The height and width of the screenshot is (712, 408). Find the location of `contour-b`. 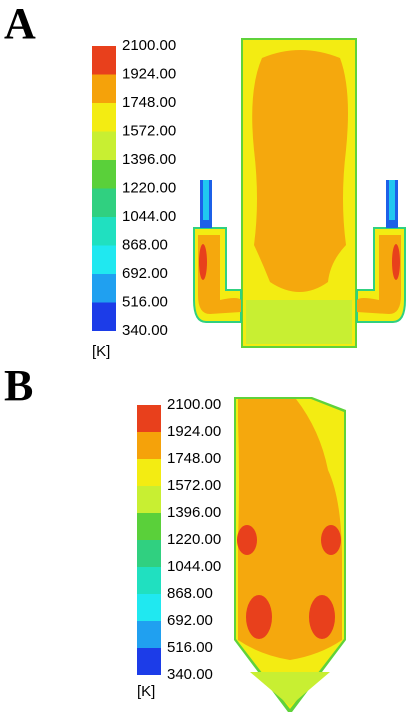

contour-b is located at coordinates (290, 554).